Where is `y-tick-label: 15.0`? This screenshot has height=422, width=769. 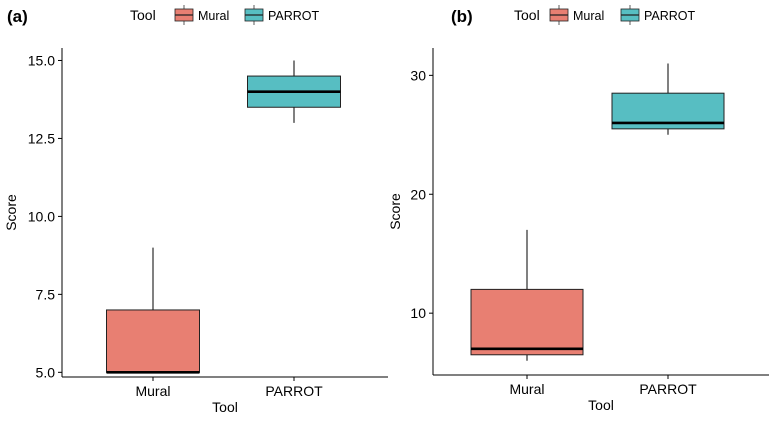 y-tick-label: 15.0 is located at coordinates (41, 60).